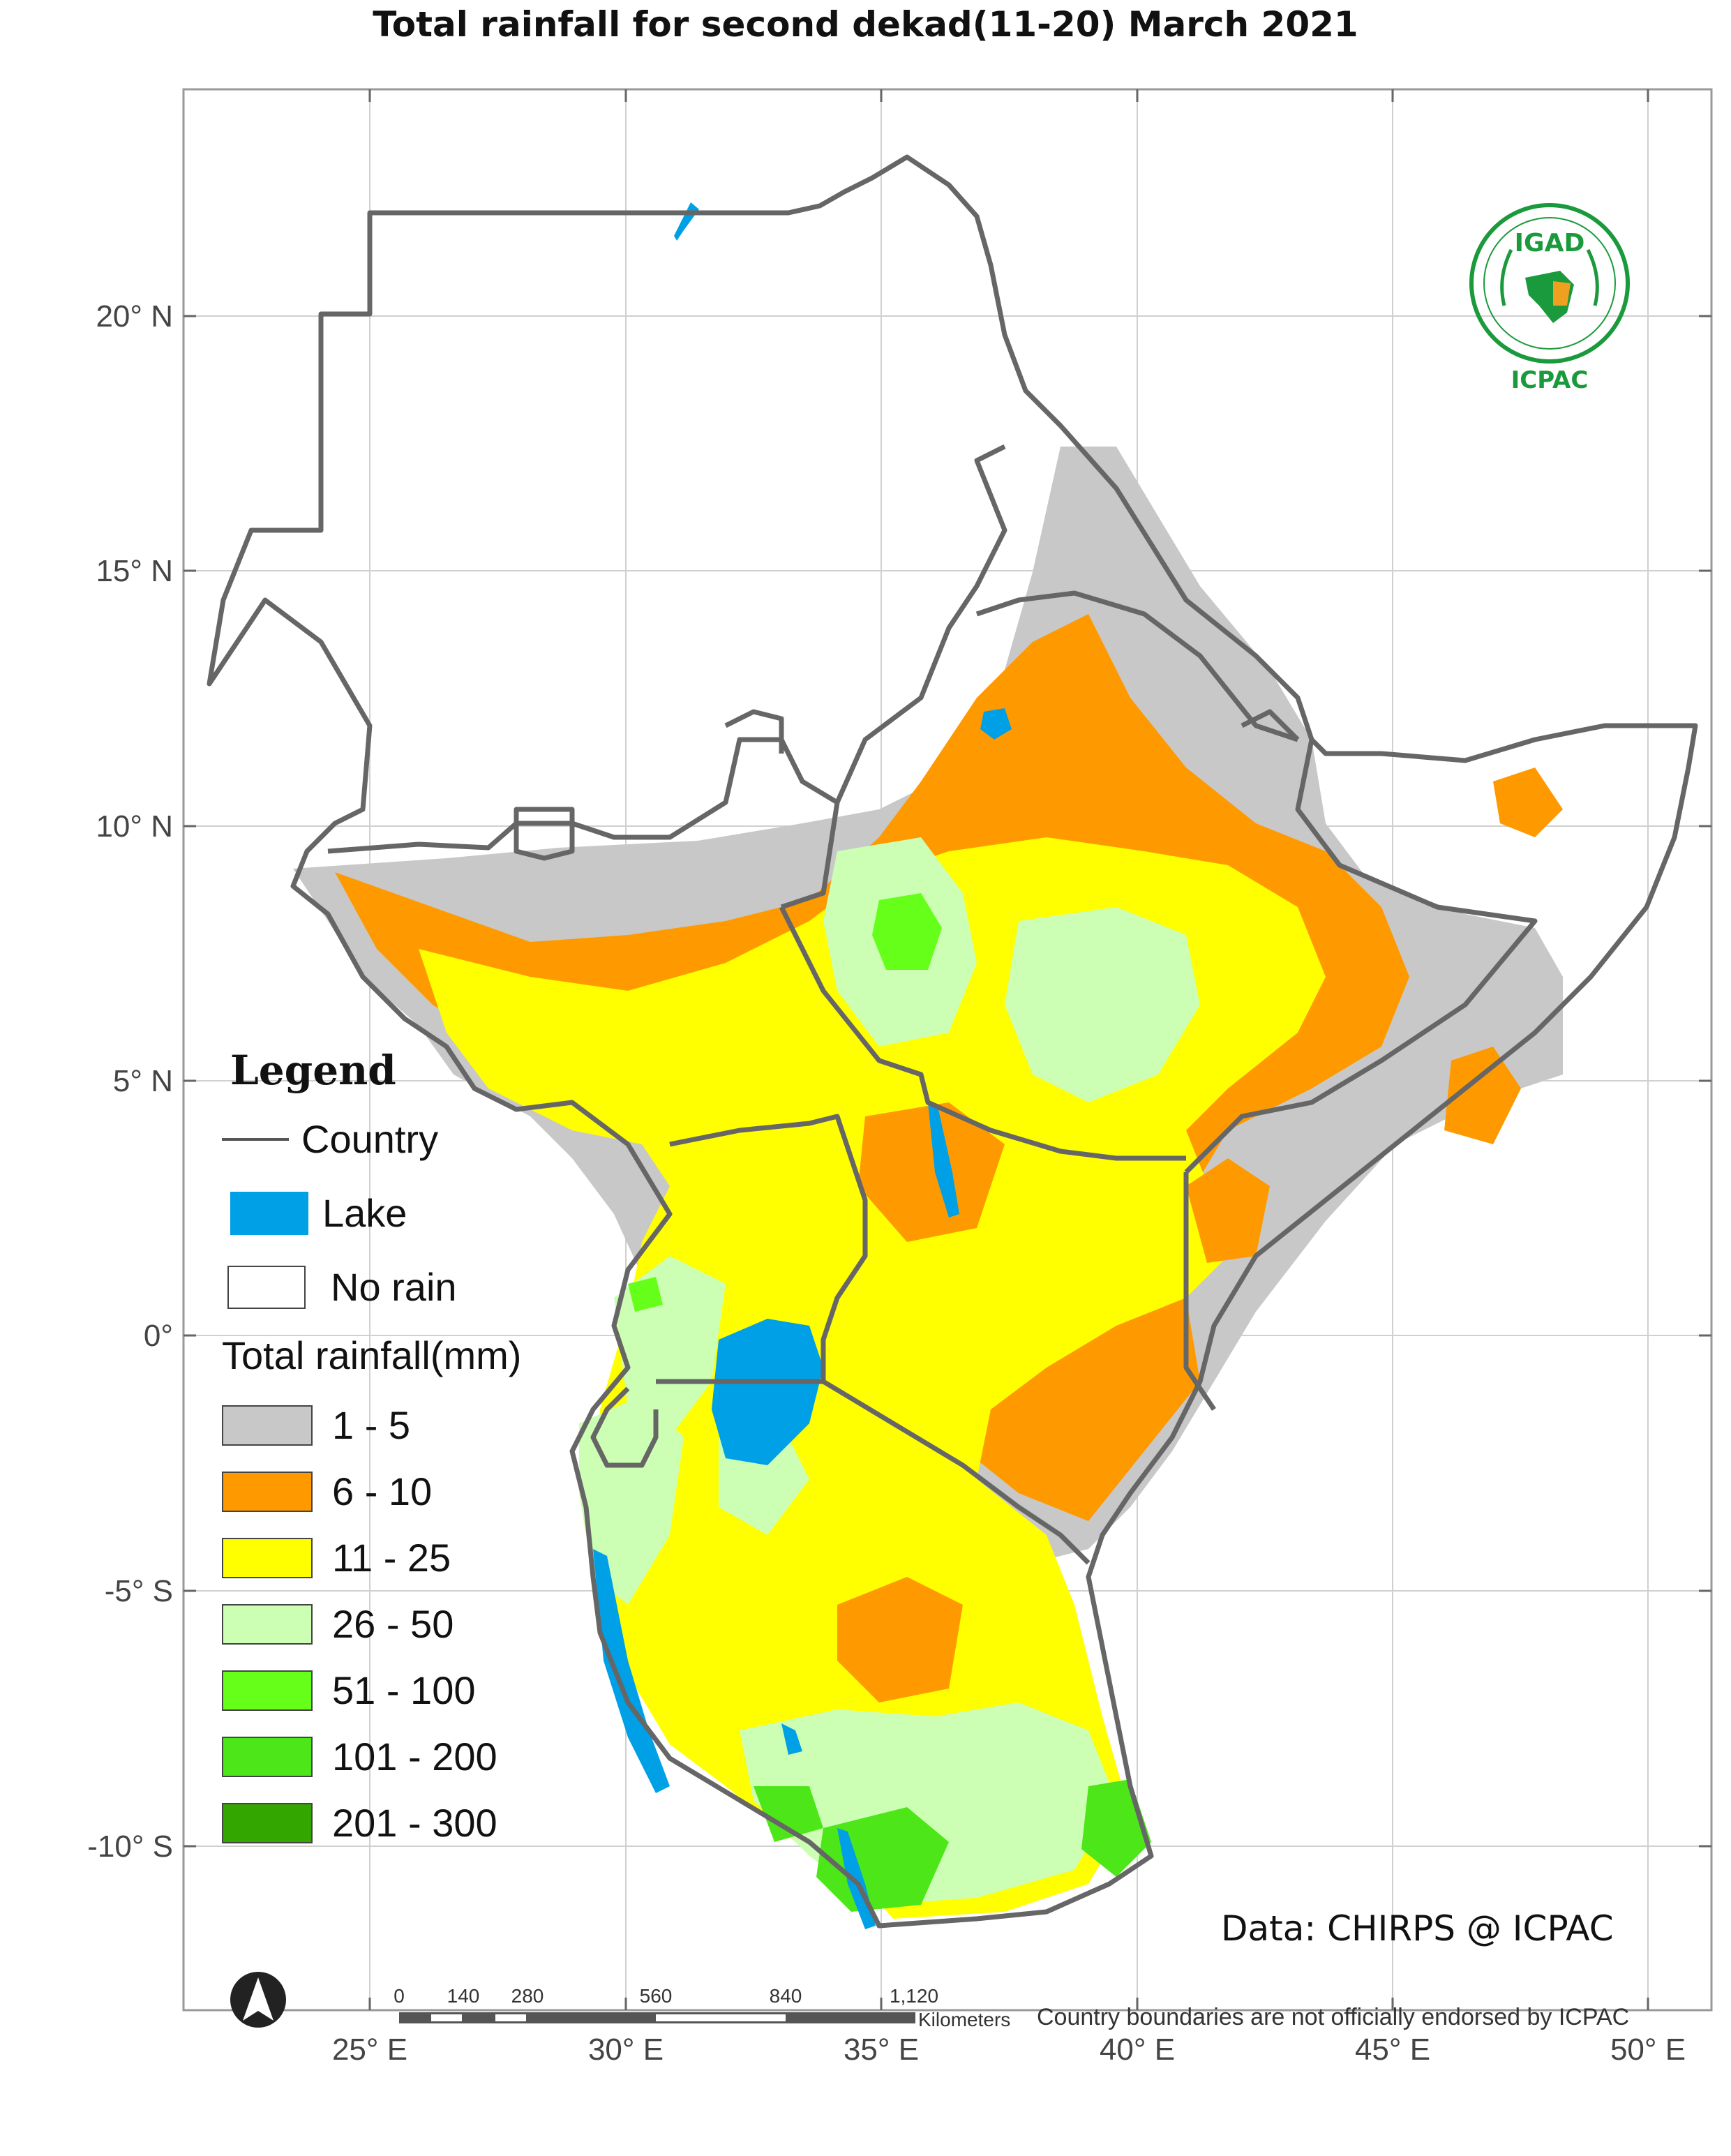 This screenshot has height=2156, width=1731. What do you see at coordinates (754, 731) in the screenshot?
I see `border-sudan-inner` at bounding box center [754, 731].